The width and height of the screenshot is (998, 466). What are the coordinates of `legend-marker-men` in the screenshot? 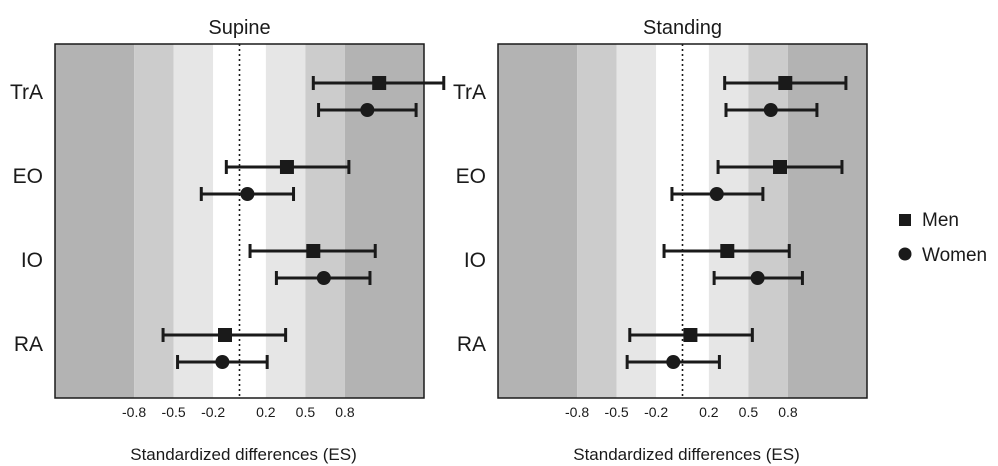 It's located at (905, 220).